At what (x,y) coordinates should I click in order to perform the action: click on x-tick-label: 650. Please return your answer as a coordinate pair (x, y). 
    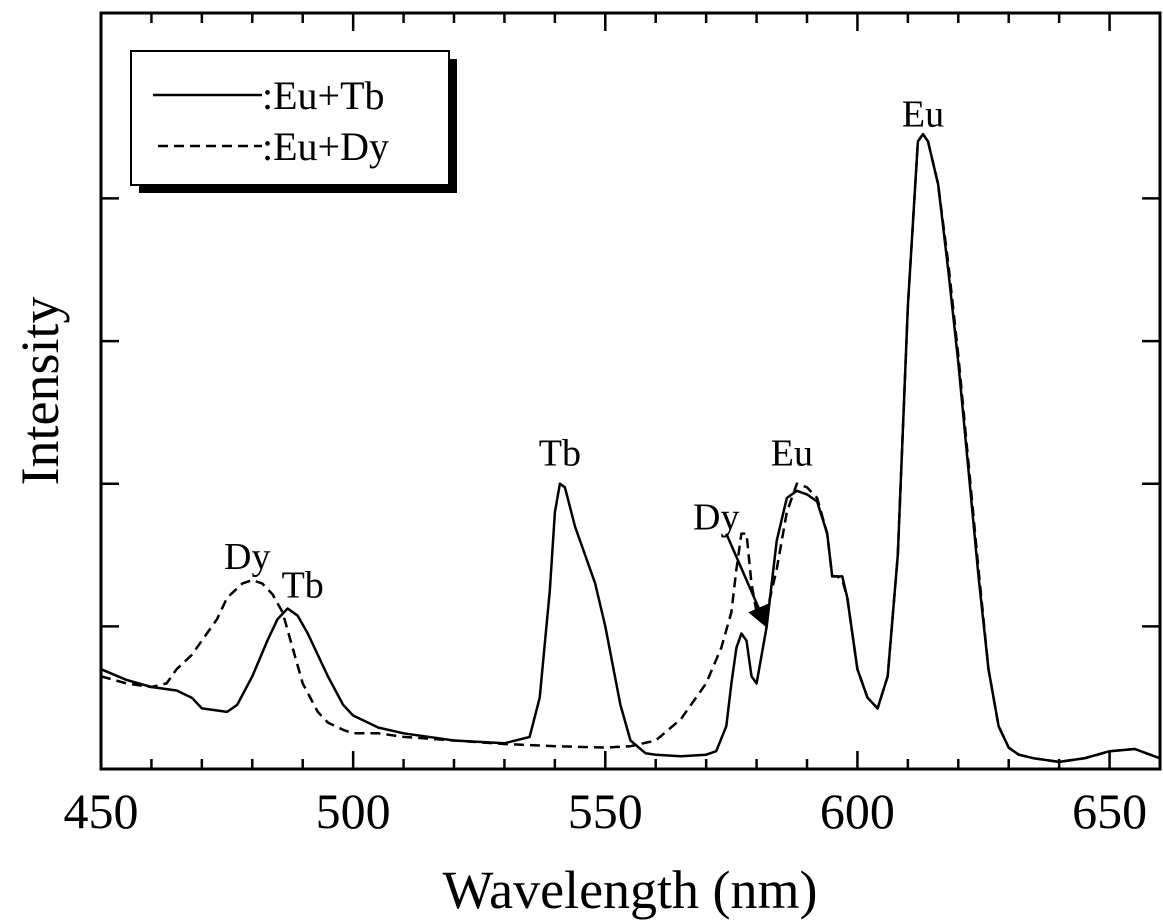
    Looking at the image, I should click on (1109, 811).